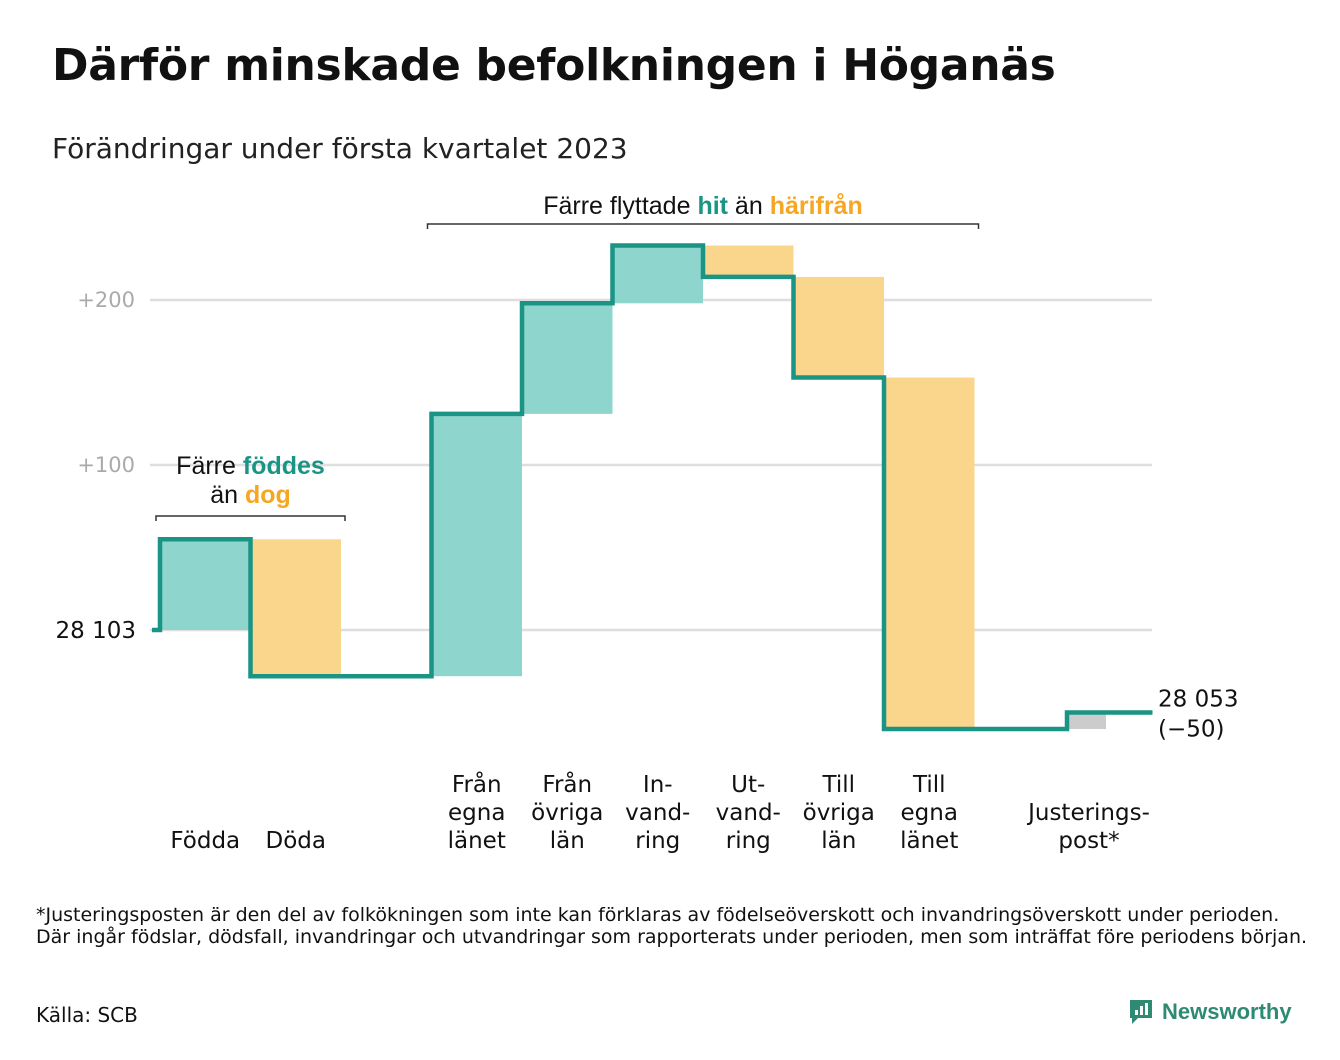 This screenshot has height=1060, width=1340. Describe the element at coordinates (296, 841) in the screenshot. I see `x-category-label: Döda` at that location.